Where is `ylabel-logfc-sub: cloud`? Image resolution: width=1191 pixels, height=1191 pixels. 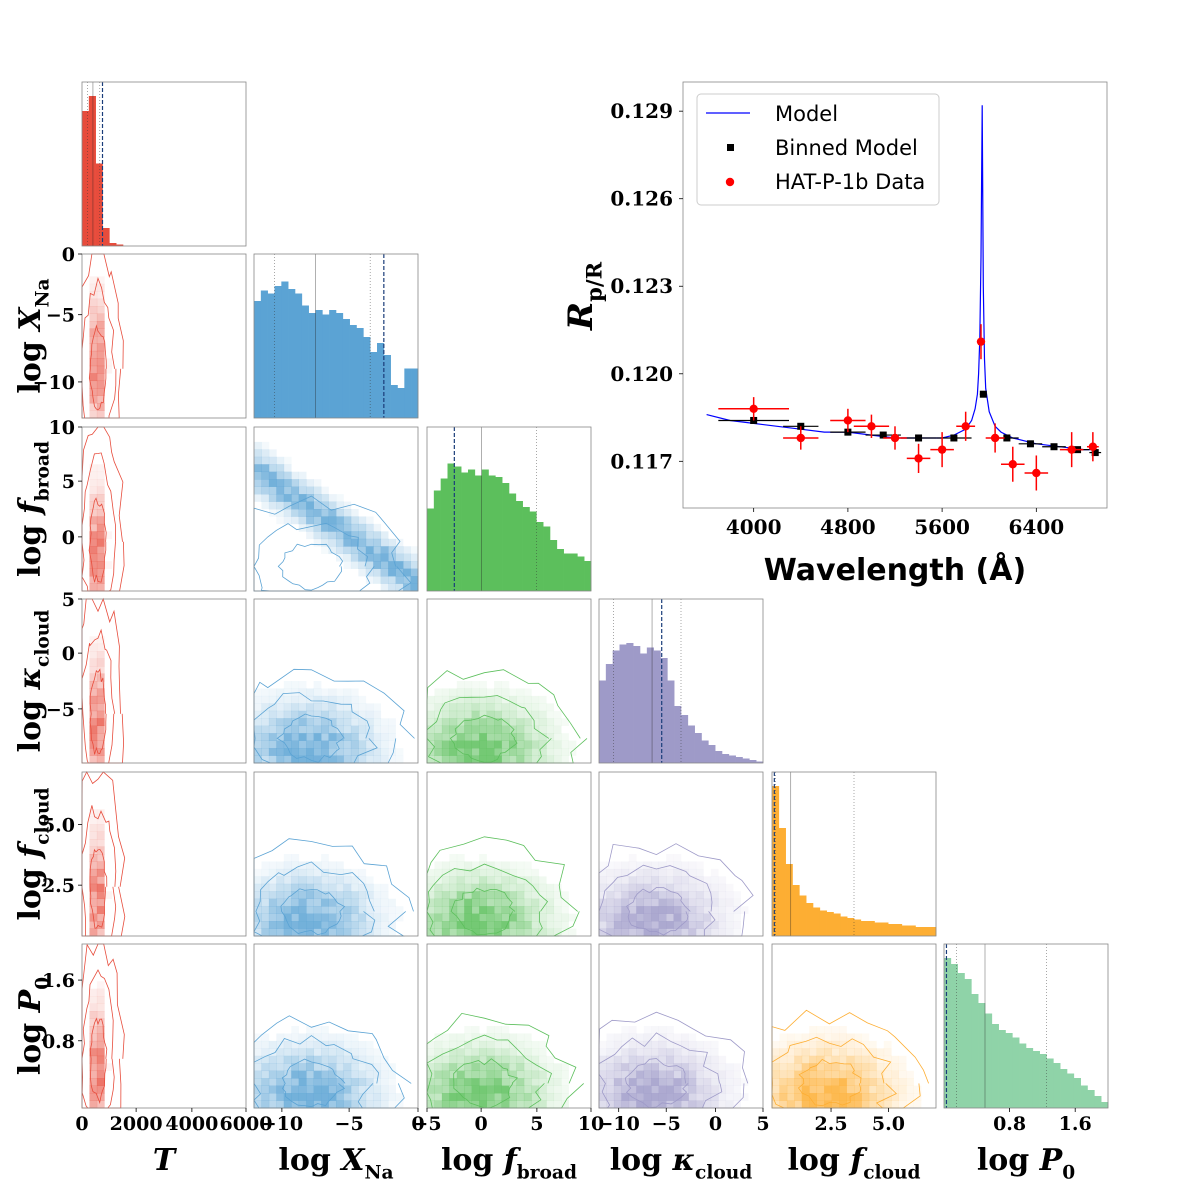 ylabel-logfc-sub: cloud is located at coordinates (42, 815).